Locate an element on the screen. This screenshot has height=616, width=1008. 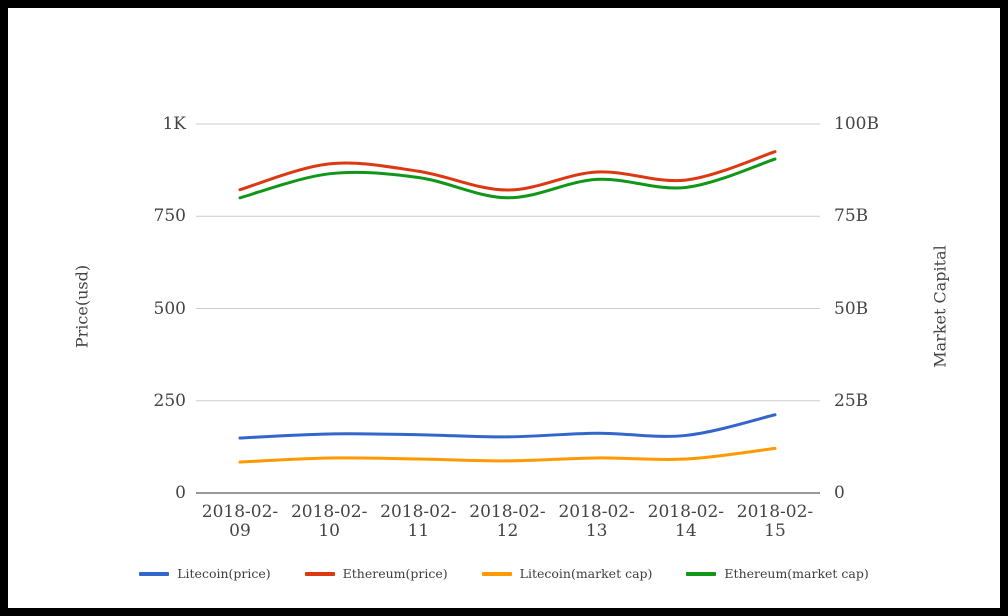
x-tick-label: 2018-02- 10 is located at coordinates (329, 521).